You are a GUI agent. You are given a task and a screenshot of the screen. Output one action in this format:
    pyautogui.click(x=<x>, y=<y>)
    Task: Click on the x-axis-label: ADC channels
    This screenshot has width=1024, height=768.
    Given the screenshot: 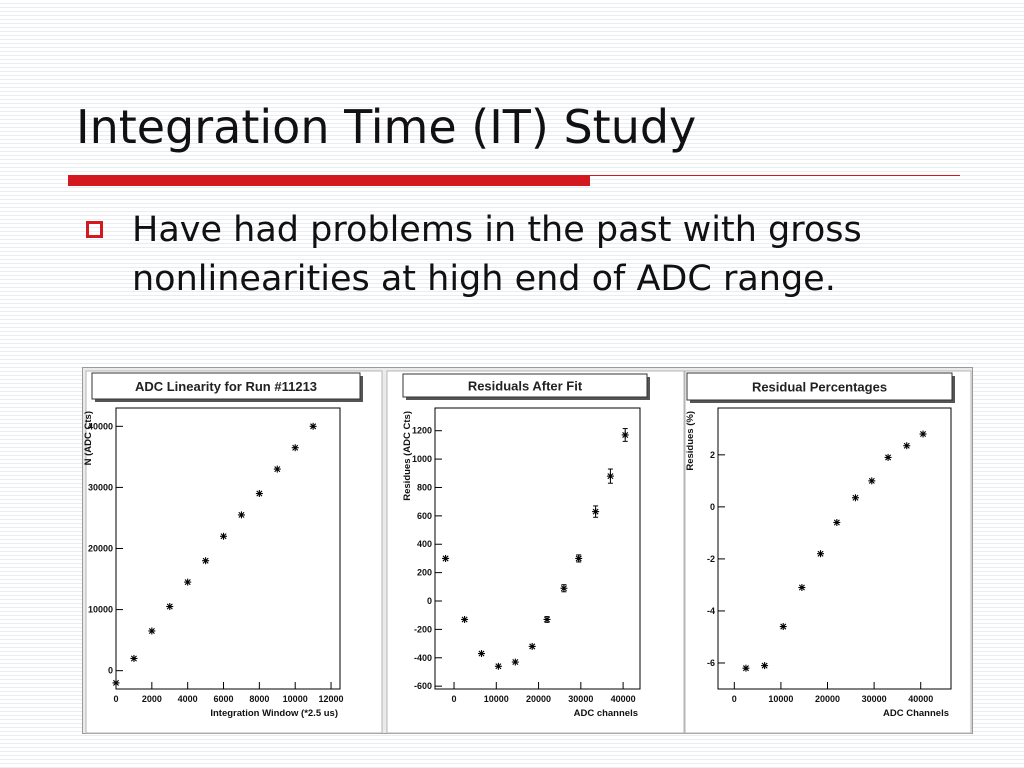 What is the action you would take?
    pyautogui.click(x=606, y=713)
    